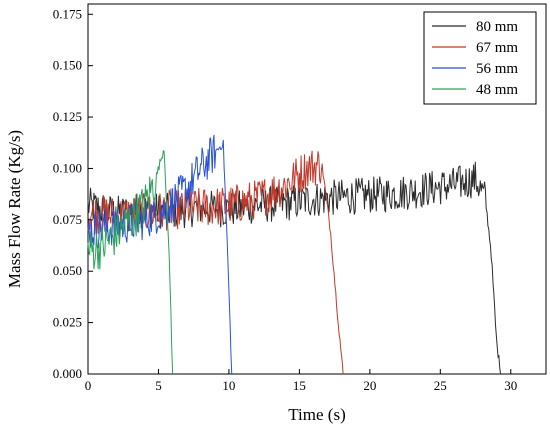 This screenshot has width=550, height=430. I want to click on x-tick-label: 0, so click(88, 385).